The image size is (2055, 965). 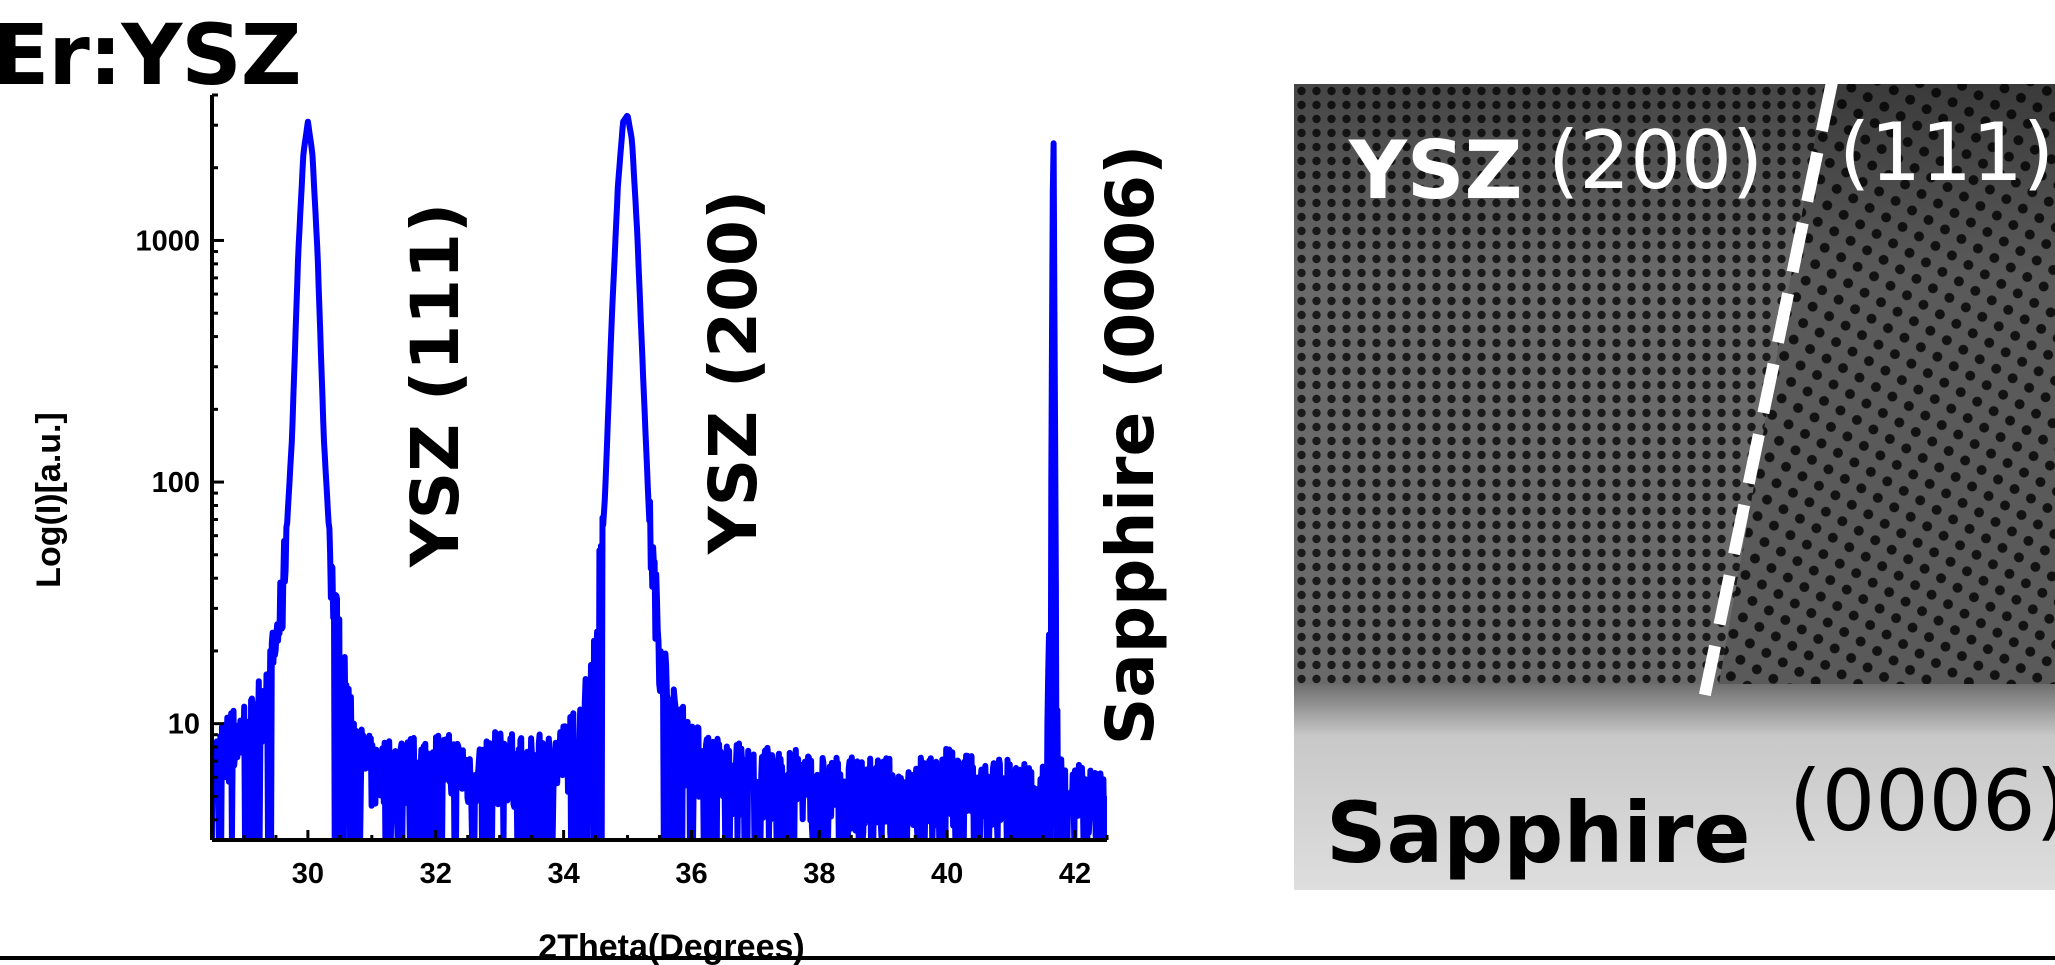 What do you see at coordinates (1767, 395) in the screenshot?
I see `grain-boundary-line` at bounding box center [1767, 395].